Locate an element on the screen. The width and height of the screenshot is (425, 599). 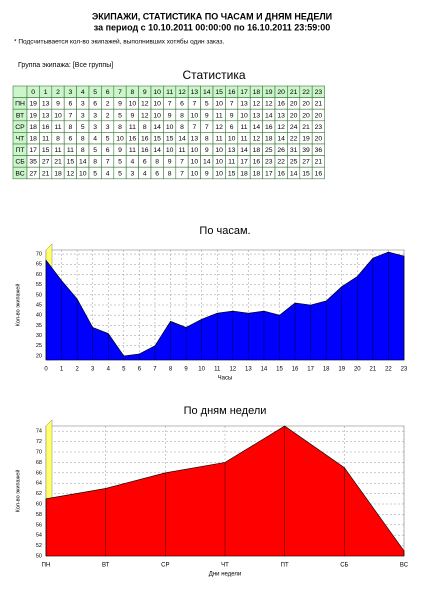
y-tick-label: 54 is located at coordinates (39, 536).